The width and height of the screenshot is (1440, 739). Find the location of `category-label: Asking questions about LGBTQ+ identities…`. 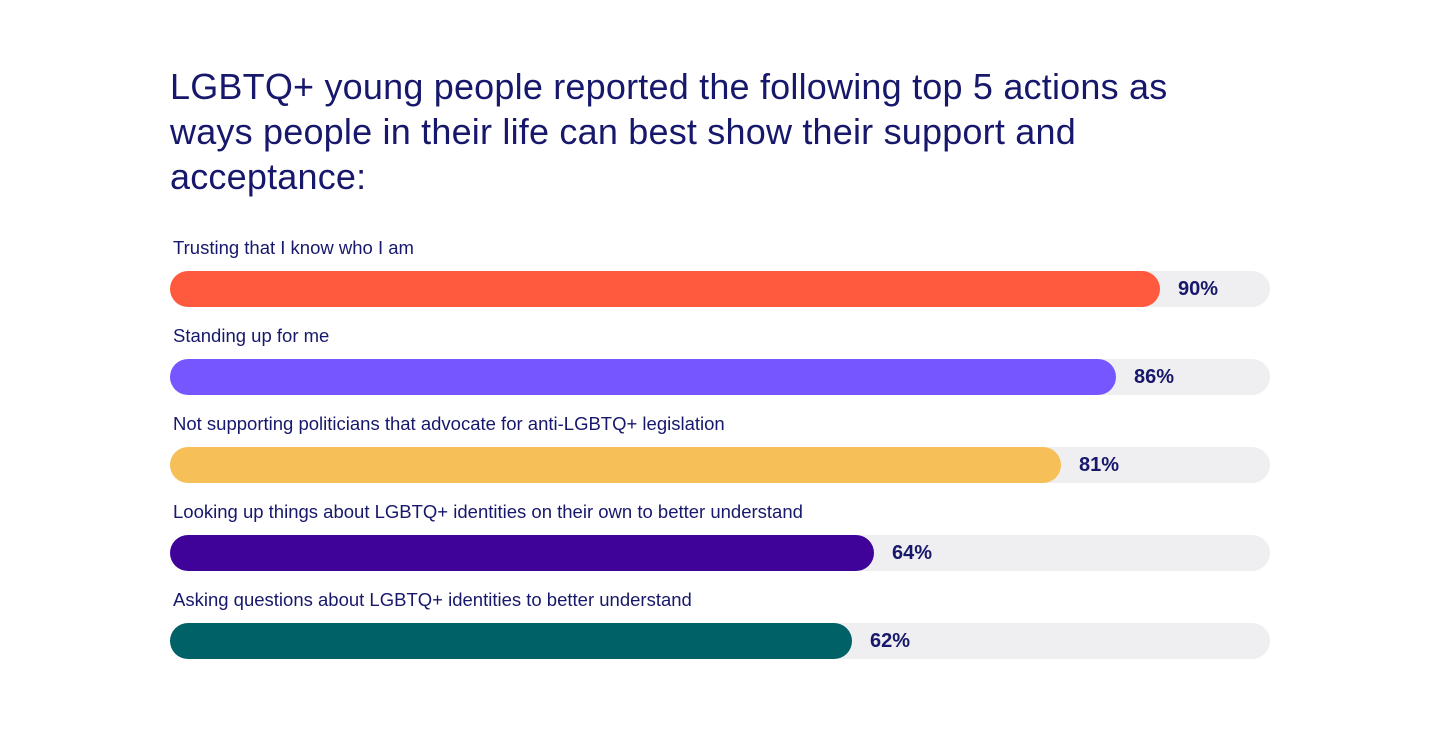

category-label: Asking questions about LGBTQ+ identities… is located at coordinates (432, 599).